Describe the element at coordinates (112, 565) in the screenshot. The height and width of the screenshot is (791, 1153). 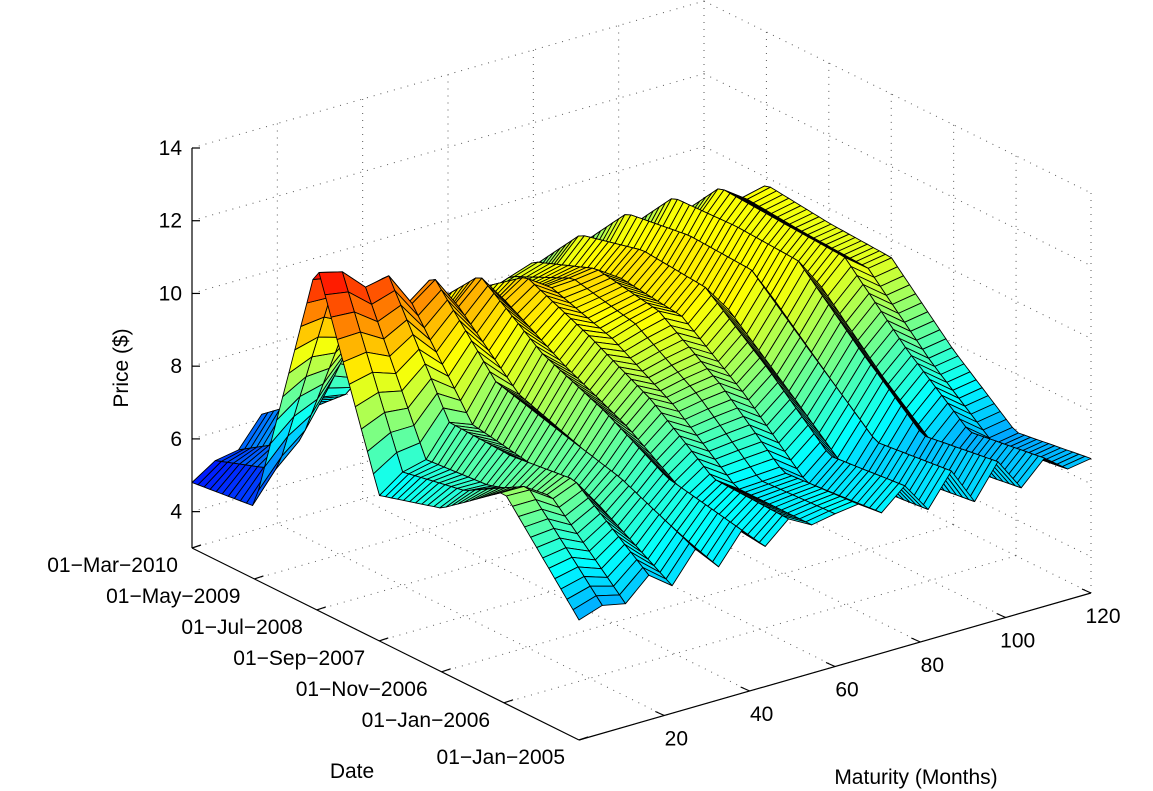
I see `y-tick-label: 01−Mar−2010` at that location.